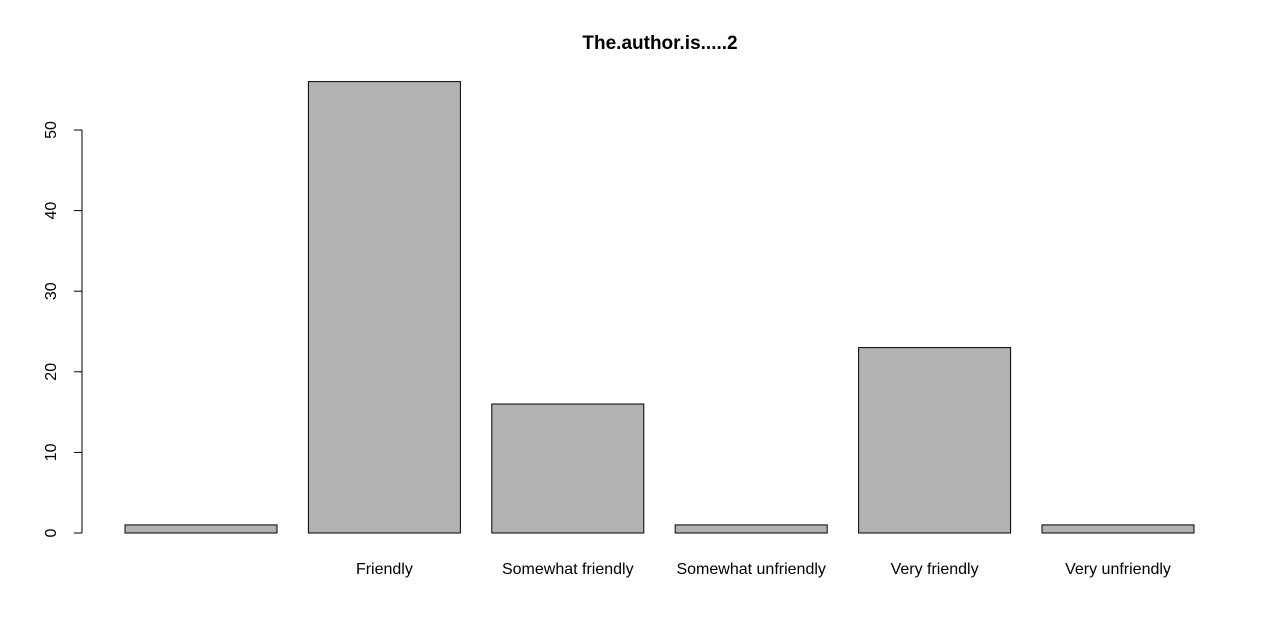 The image size is (1280, 640). Describe the element at coordinates (63, 329) in the screenshot. I see `y-axis: 0 10 20 30 40 50` at that location.